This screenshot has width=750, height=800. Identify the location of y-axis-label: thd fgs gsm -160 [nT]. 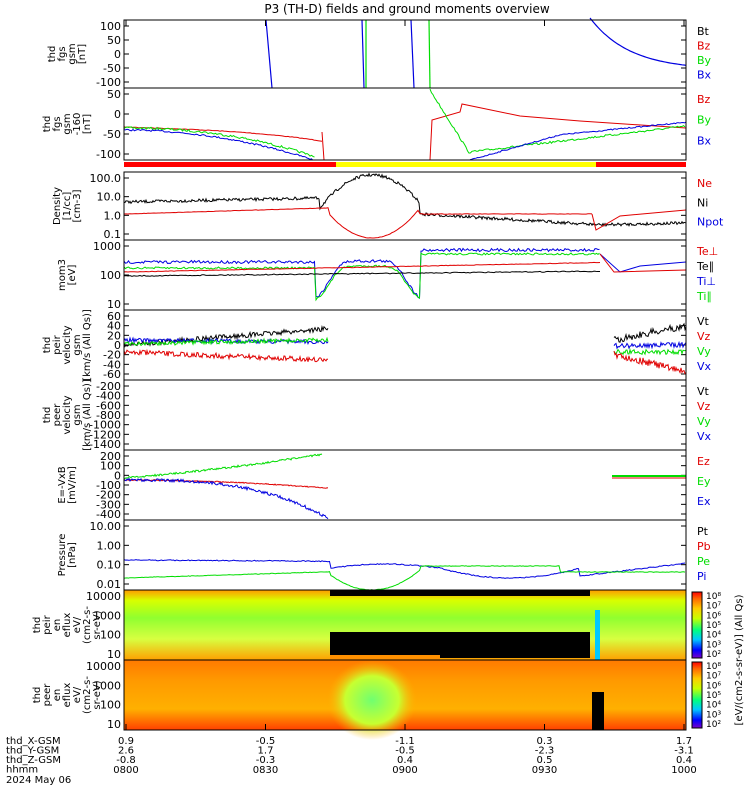
(67, 124).